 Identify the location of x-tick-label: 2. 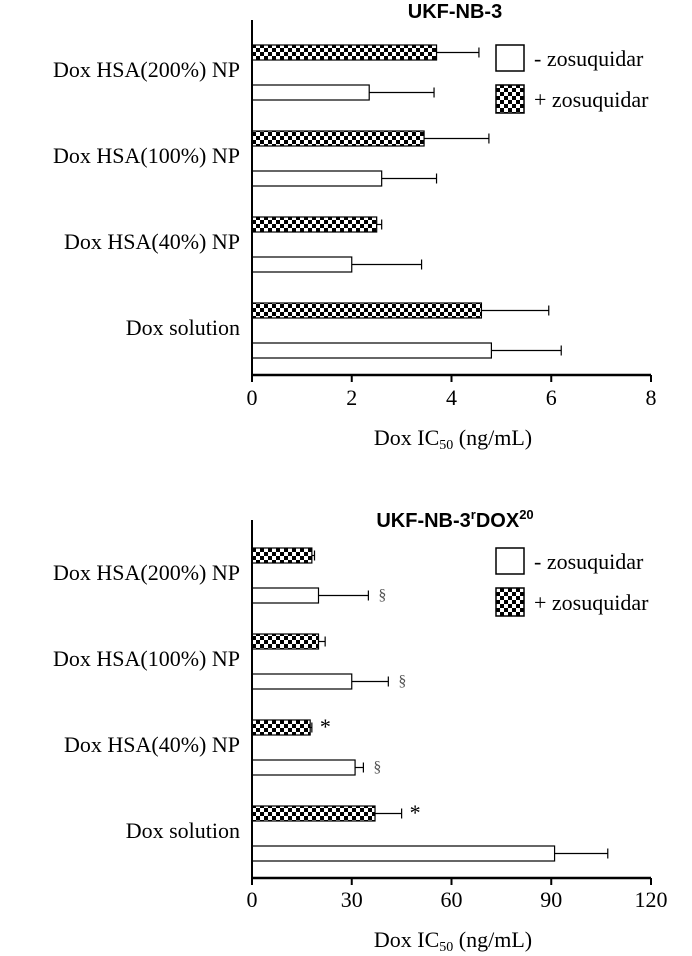
(351, 397).